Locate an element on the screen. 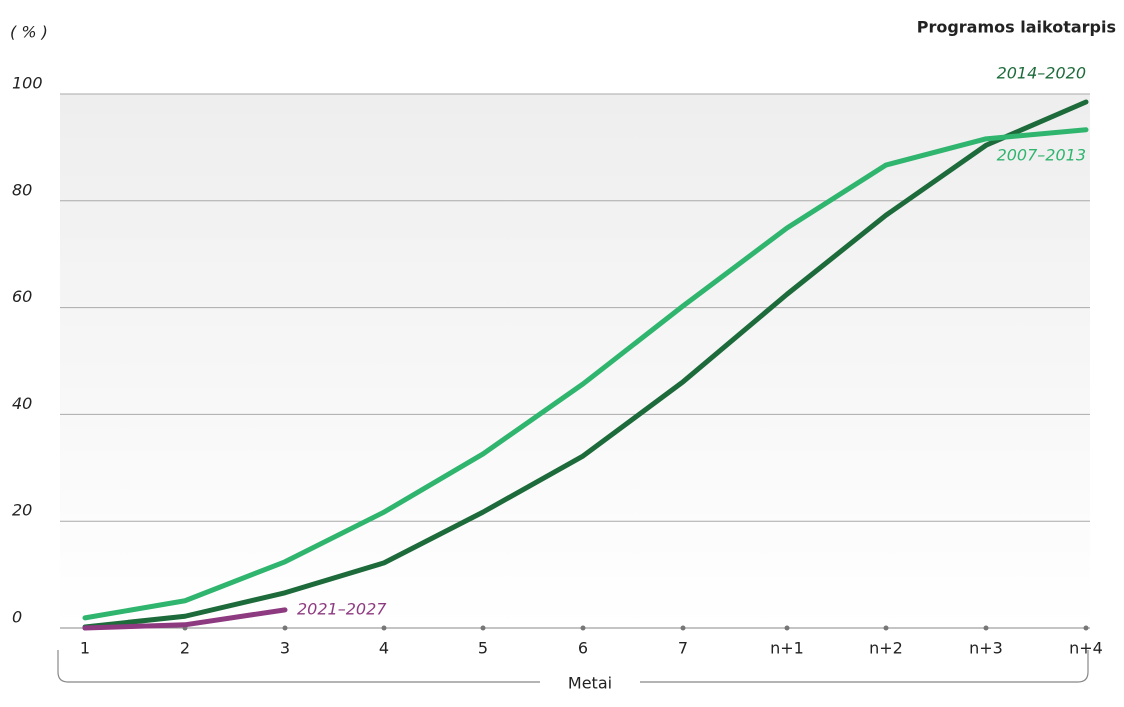  series-label: 2021–2027 is located at coordinates (342, 608).